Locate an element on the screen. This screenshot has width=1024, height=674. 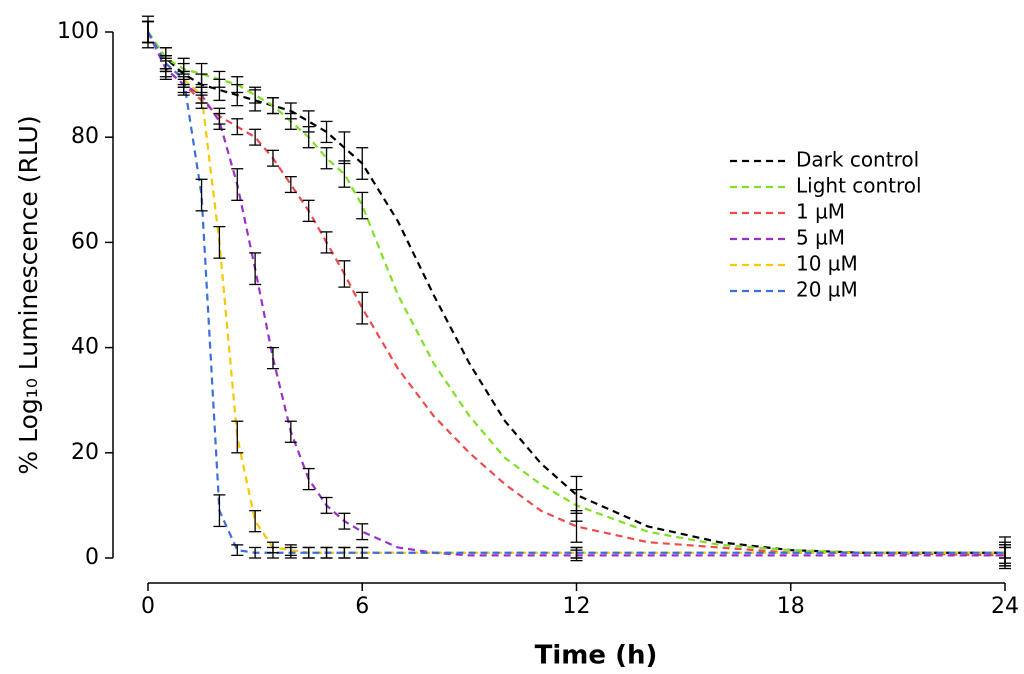
x-tick-label: 24 is located at coordinates (1005, 606).